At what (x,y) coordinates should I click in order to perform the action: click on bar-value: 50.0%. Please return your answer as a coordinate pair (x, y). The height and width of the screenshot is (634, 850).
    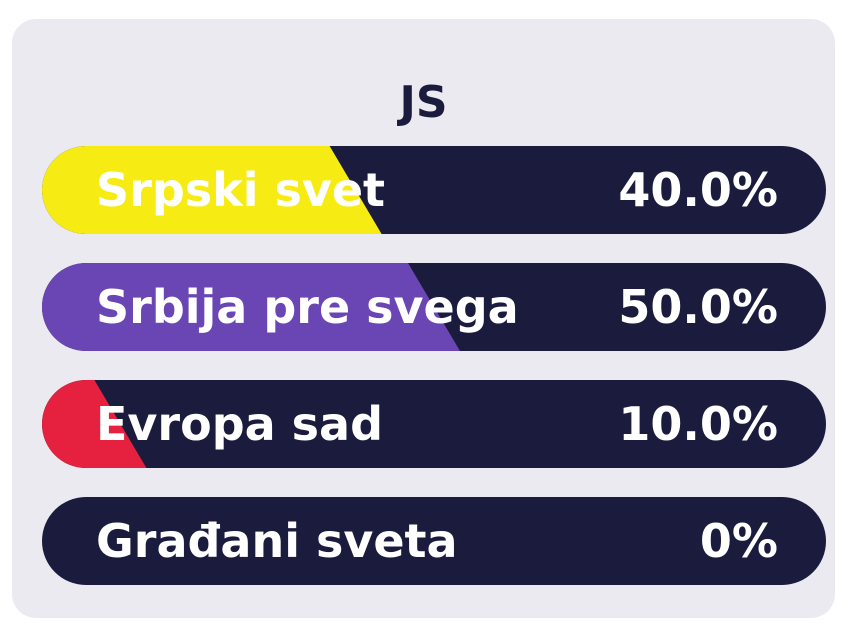
    Looking at the image, I should click on (698, 307).